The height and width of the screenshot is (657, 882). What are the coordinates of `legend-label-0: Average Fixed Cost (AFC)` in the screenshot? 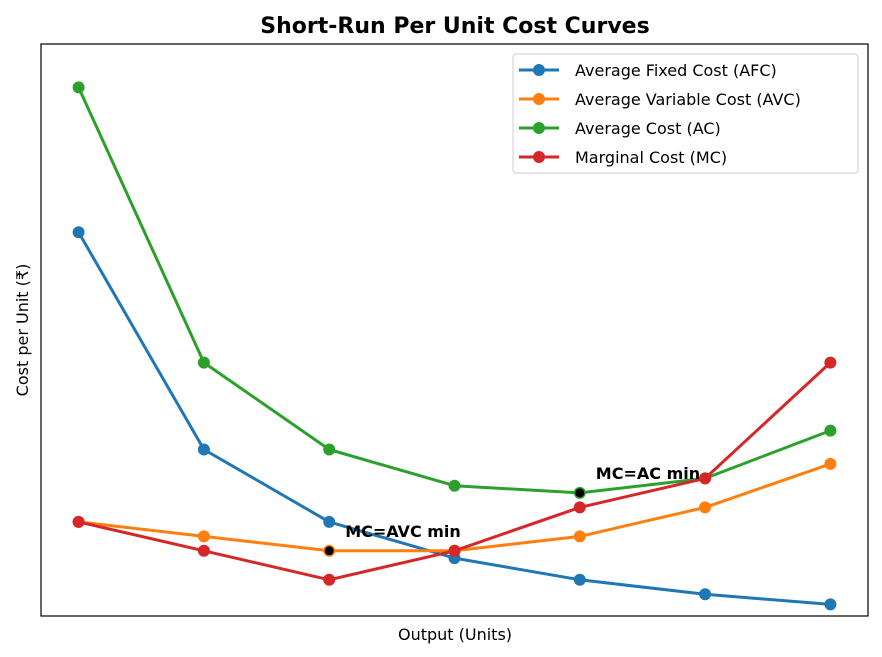 It's located at (676, 70).